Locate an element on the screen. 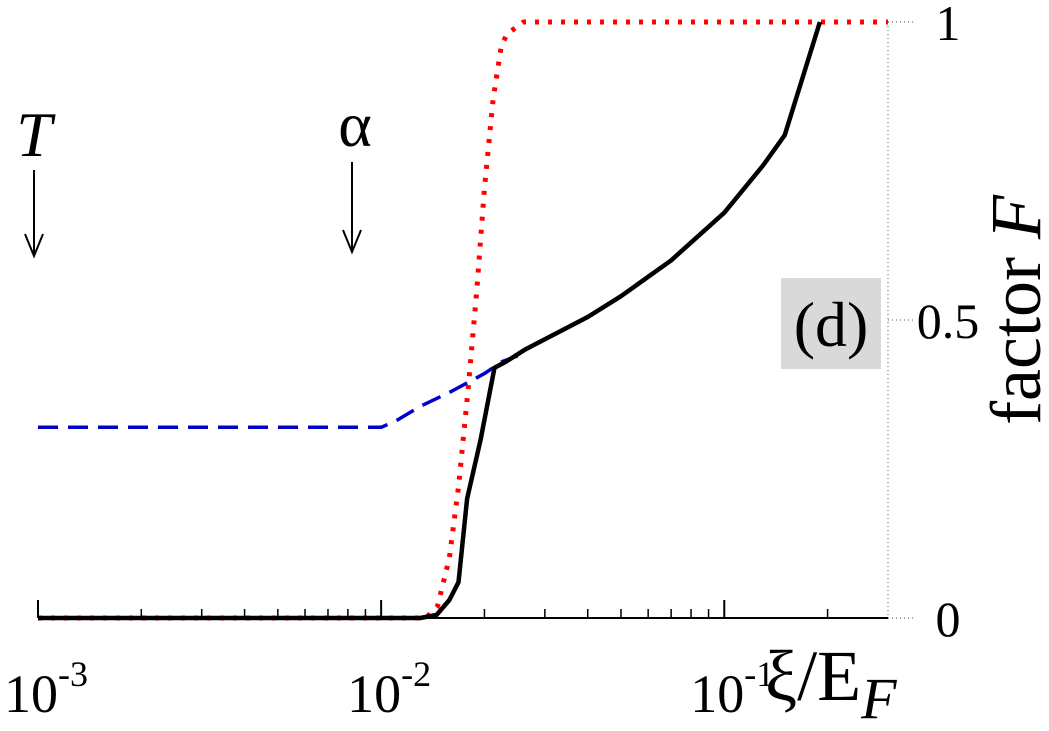  x-axis-label: ξ/EF is located at coordinates (831, 683).